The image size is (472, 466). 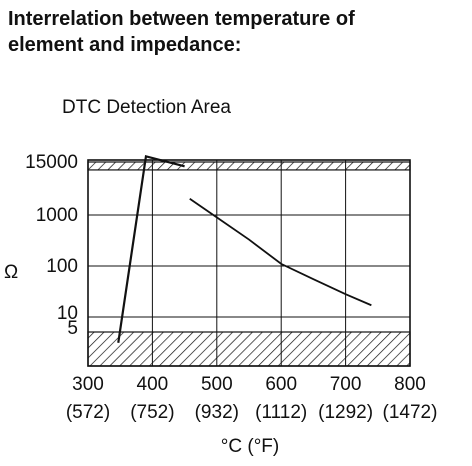 I want to click on x-tick-label-f: (1472), so click(x=410, y=412).